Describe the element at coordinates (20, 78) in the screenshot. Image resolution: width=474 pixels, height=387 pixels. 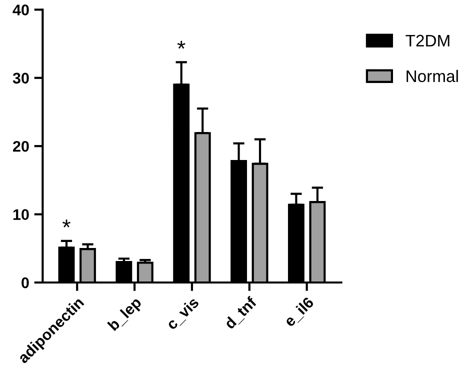
I see `y-tick-label: 30` at that location.